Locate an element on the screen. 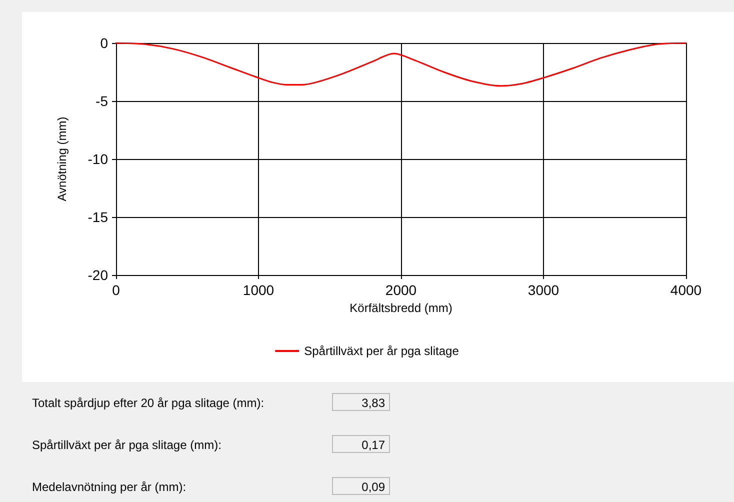 The image size is (734, 502). legend-label: Spårtillväxt per år pga slitage is located at coordinates (382, 351).